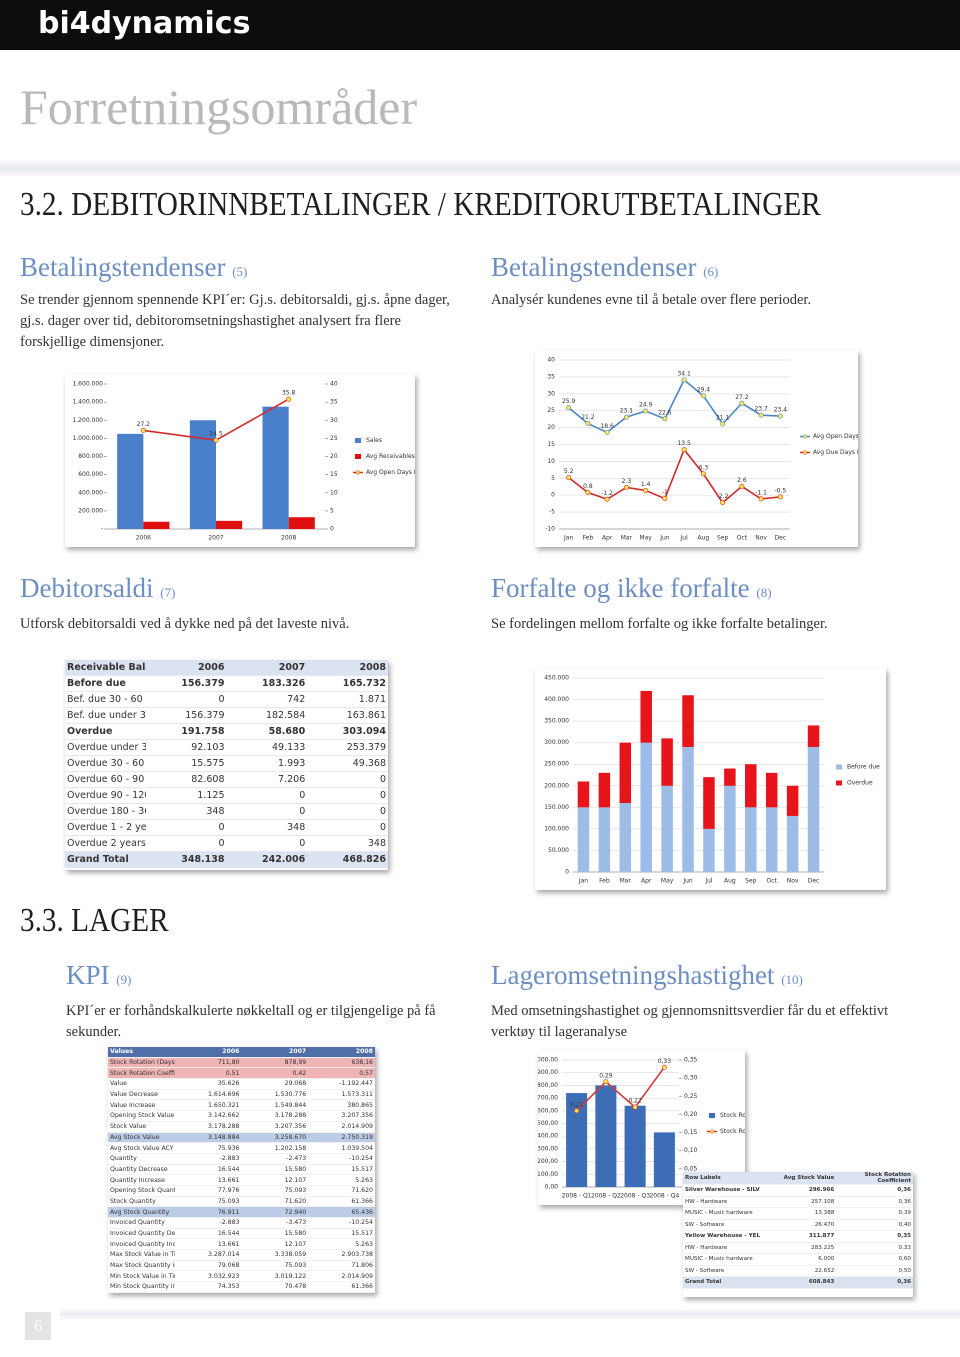  I want to click on table-cell: 0,33, so click(874, 1248).